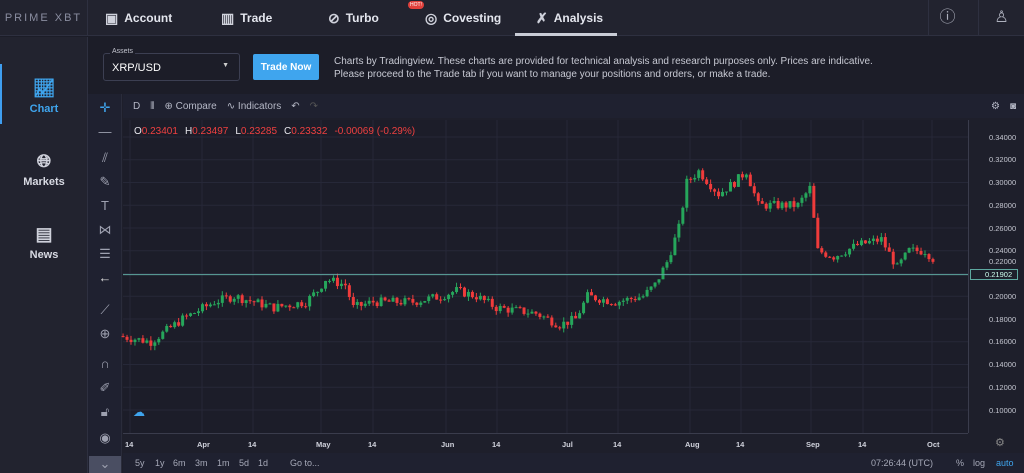 This screenshot has width=1024, height=473. What do you see at coordinates (44, 18) in the screenshot?
I see `brand-logo: PRIME XBT` at bounding box center [44, 18].